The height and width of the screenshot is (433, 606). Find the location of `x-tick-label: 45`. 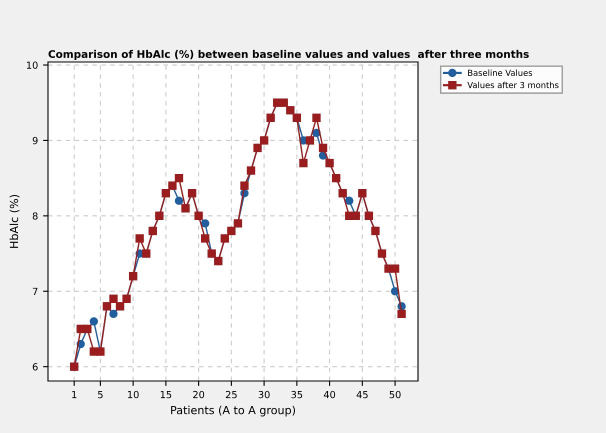

x-tick-label: 45 is located at coordinates (362, 394).